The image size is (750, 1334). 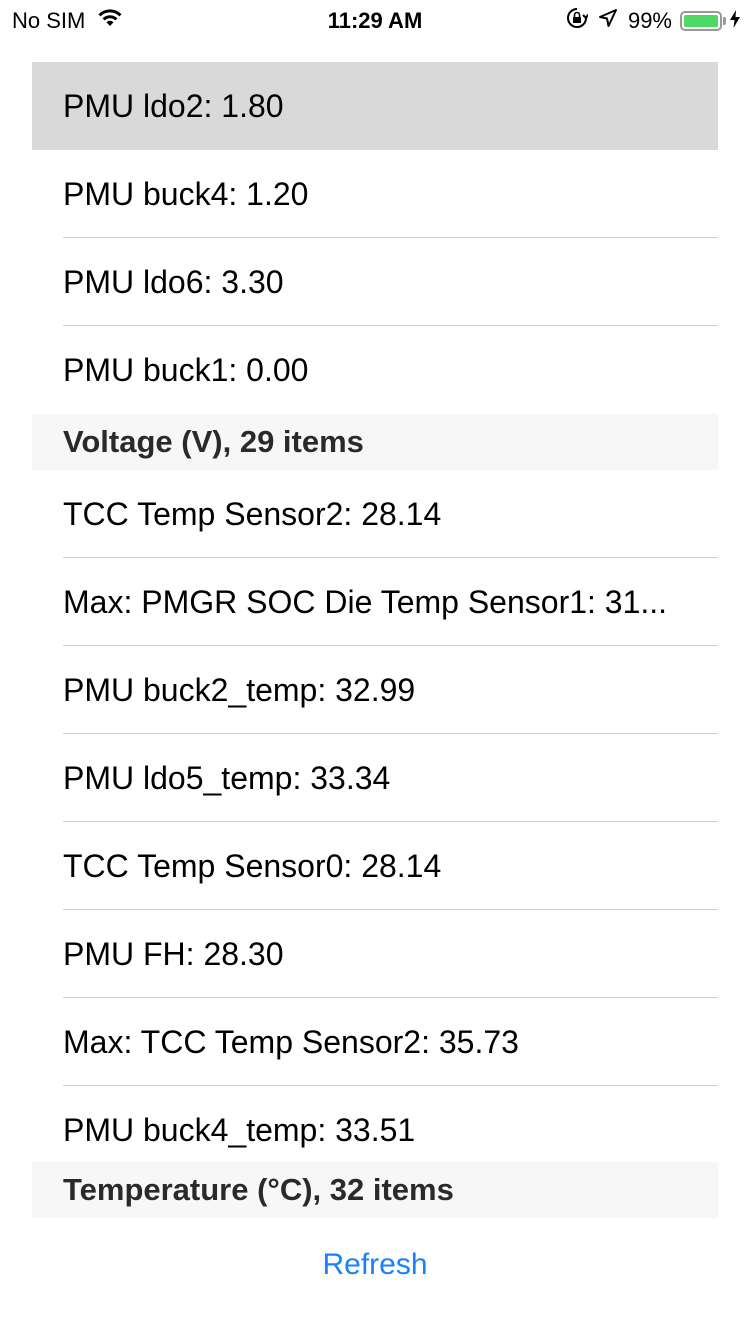 I want to click on list-item-label: PMU ldo2: 1.80, so click(x=173, y=106).